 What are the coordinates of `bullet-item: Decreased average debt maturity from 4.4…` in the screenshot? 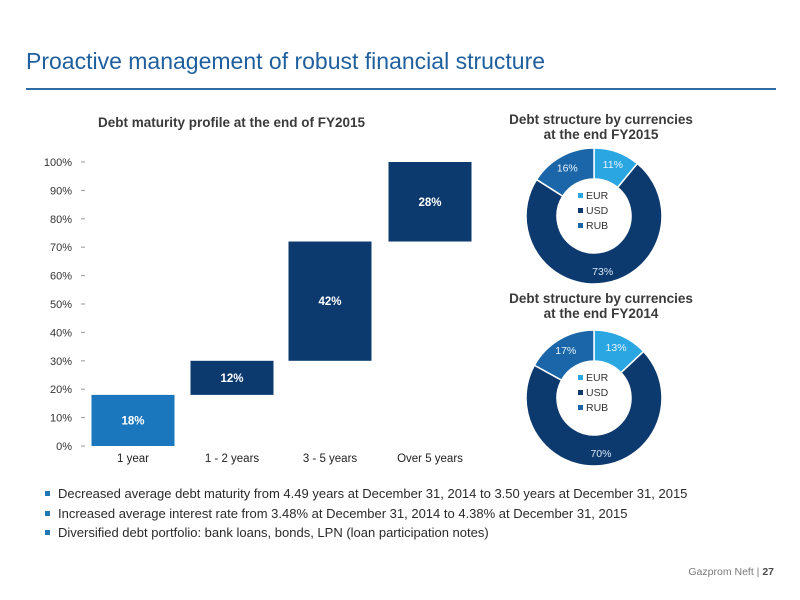 It's located at (366, 493).